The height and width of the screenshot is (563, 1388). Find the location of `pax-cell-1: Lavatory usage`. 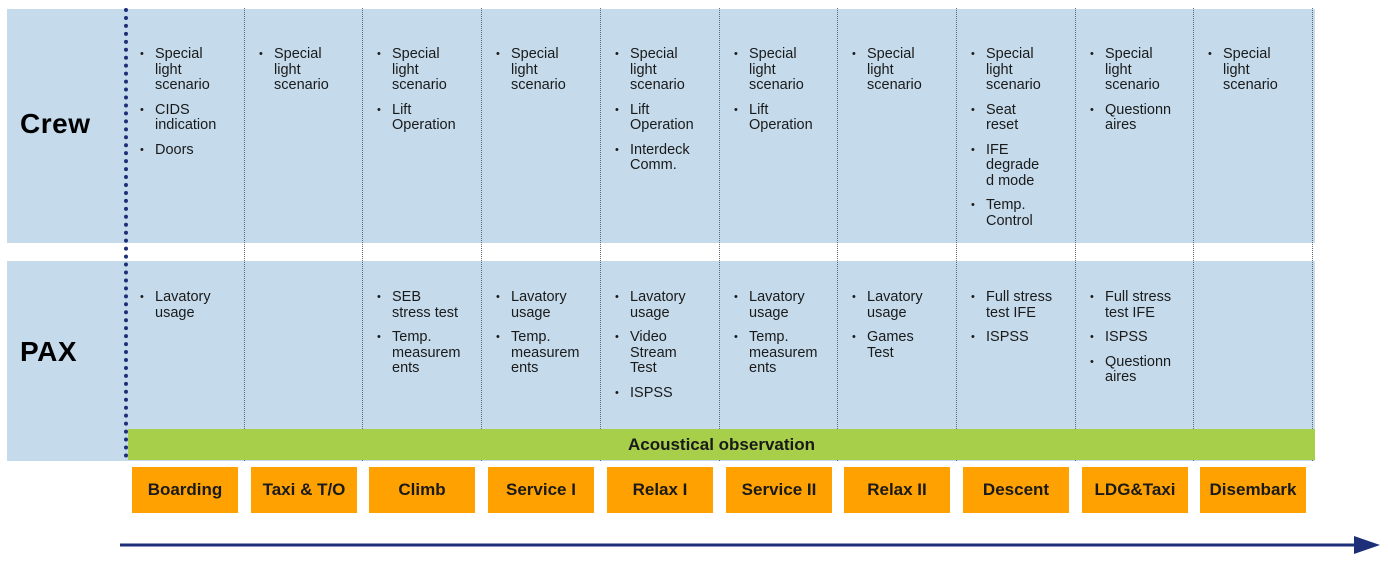

pax-cell-1: Lavatory usage is located at coordinates (190, 309).